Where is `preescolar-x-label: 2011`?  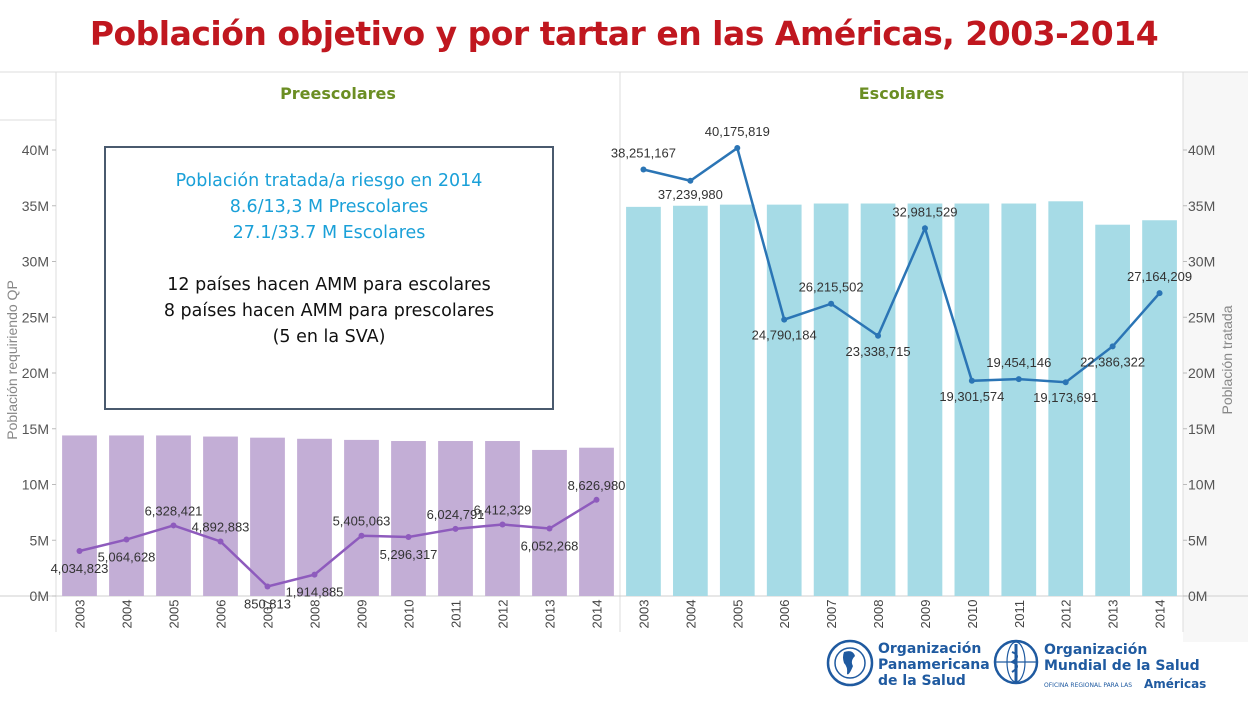
preescolar-x-label: 2011 is located at coordinates (456, 614).